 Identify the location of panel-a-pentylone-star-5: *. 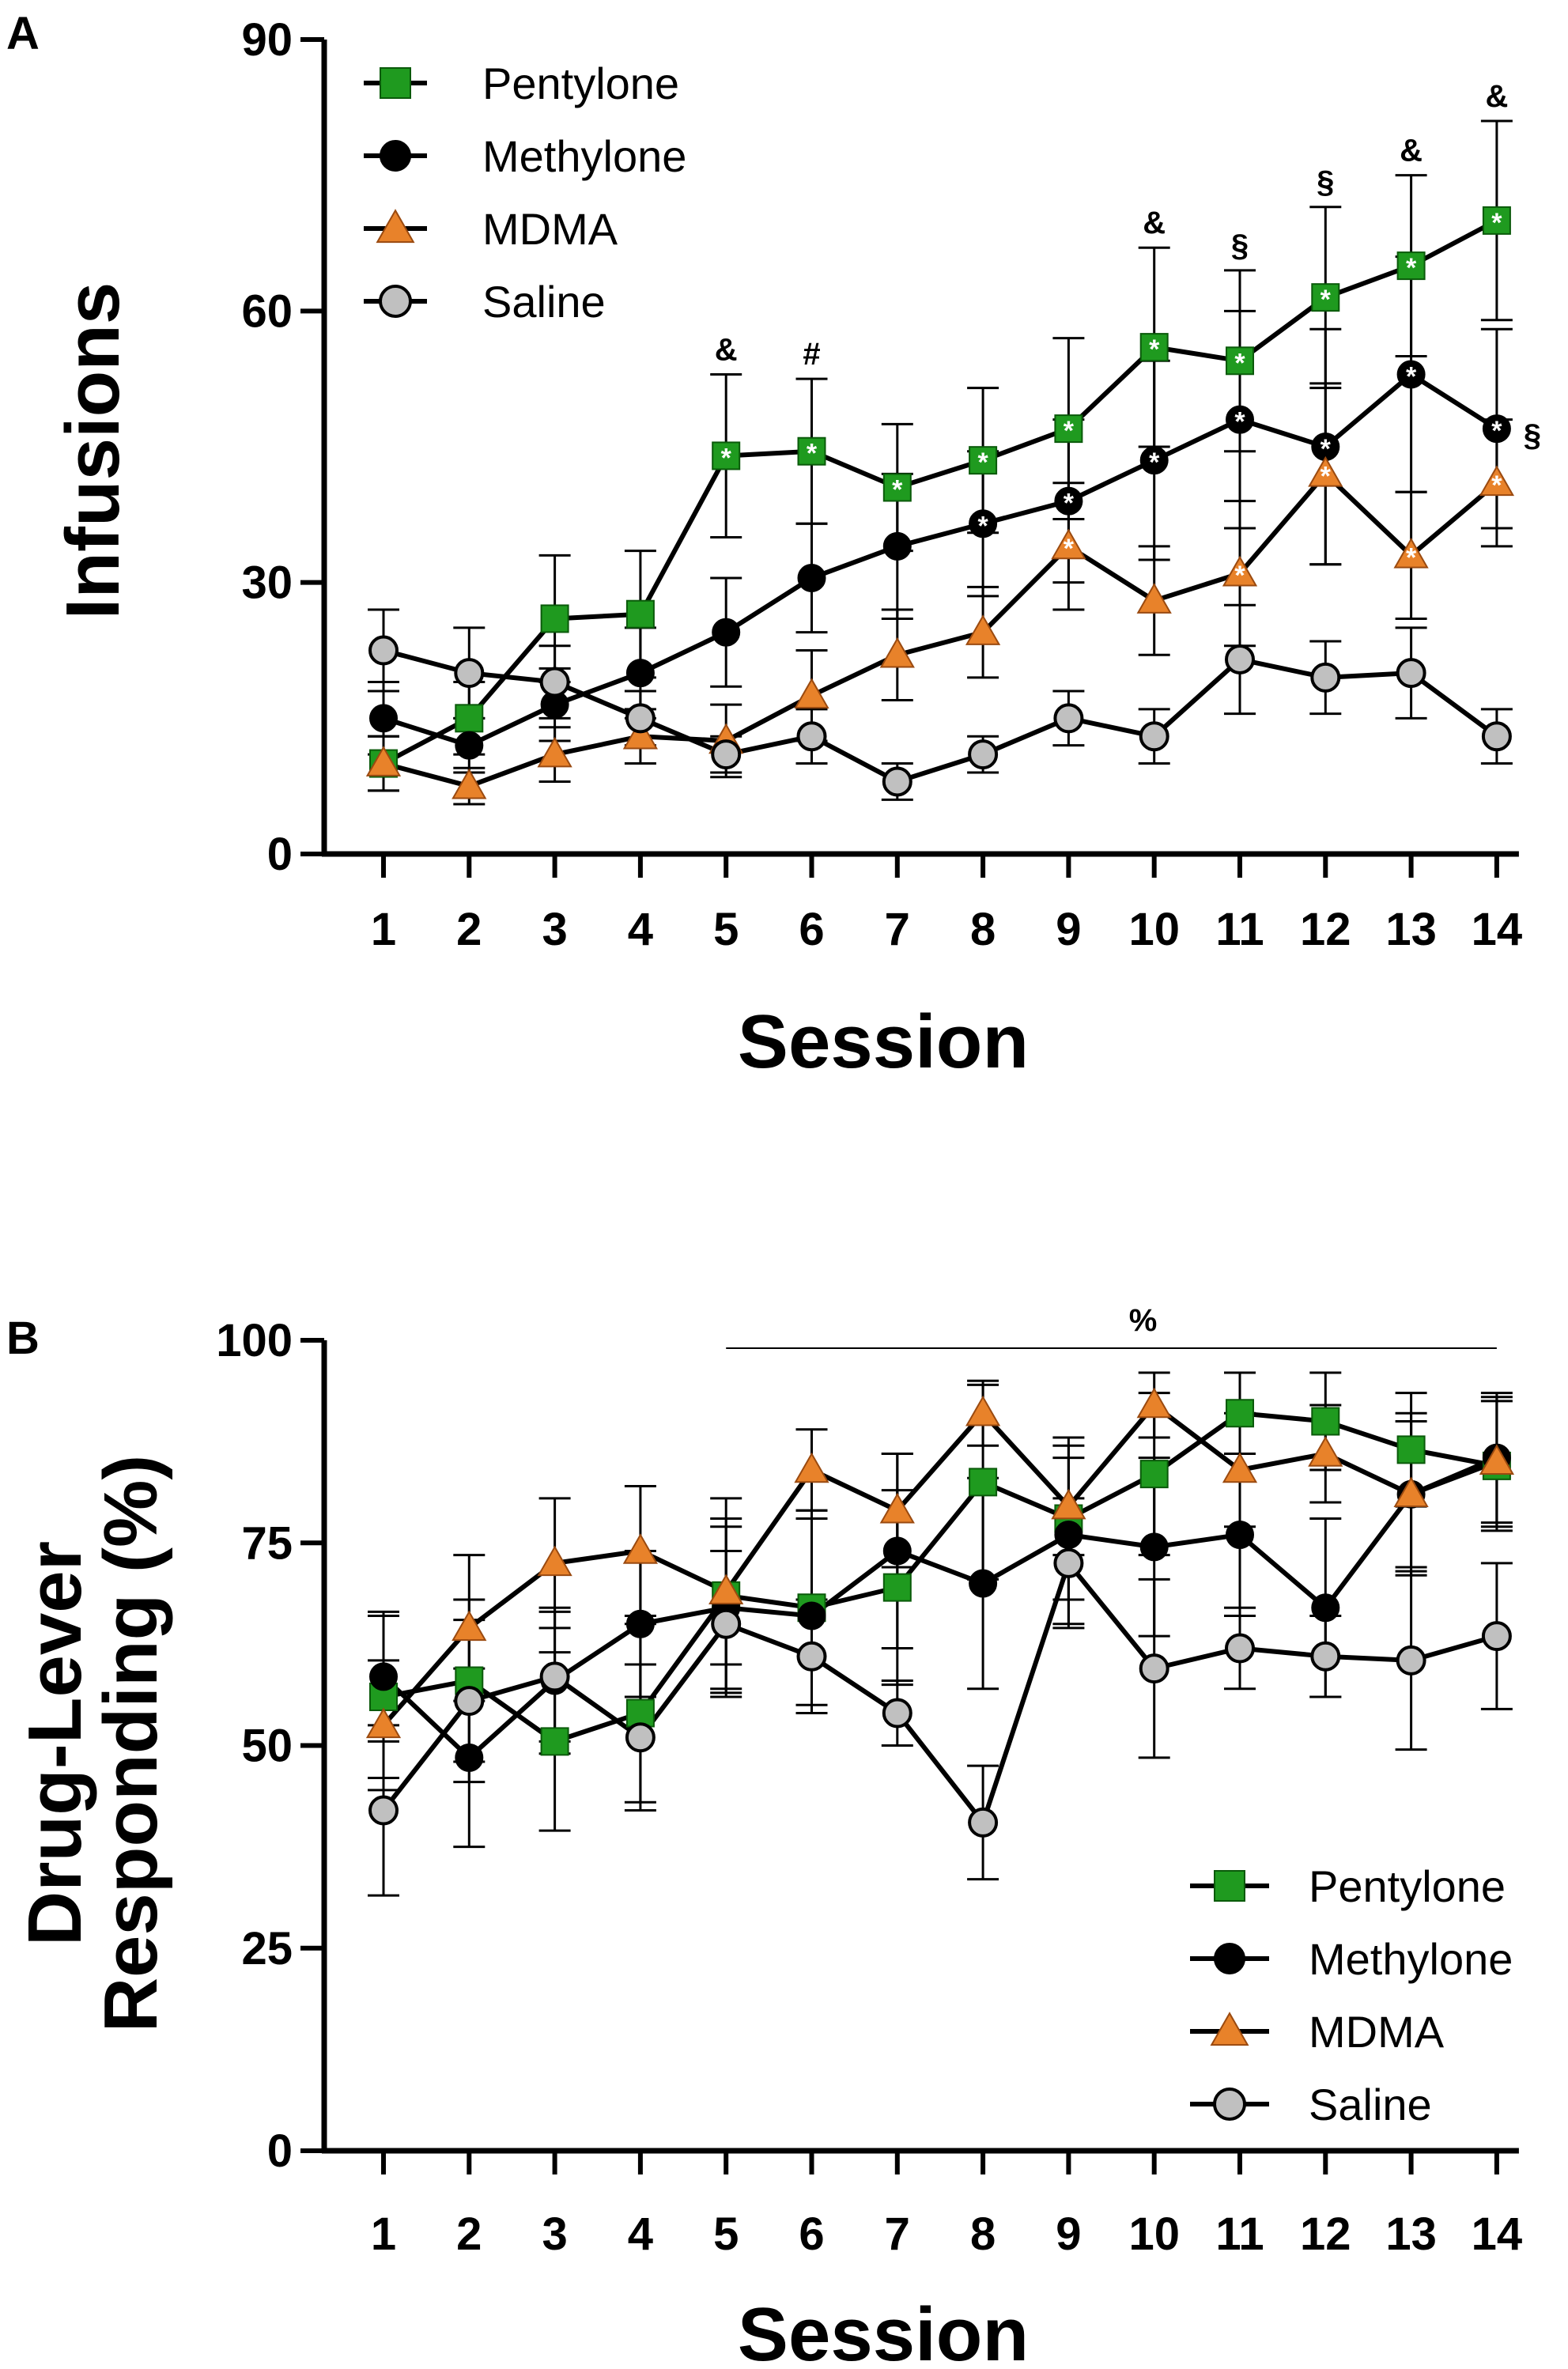
(726, 458).